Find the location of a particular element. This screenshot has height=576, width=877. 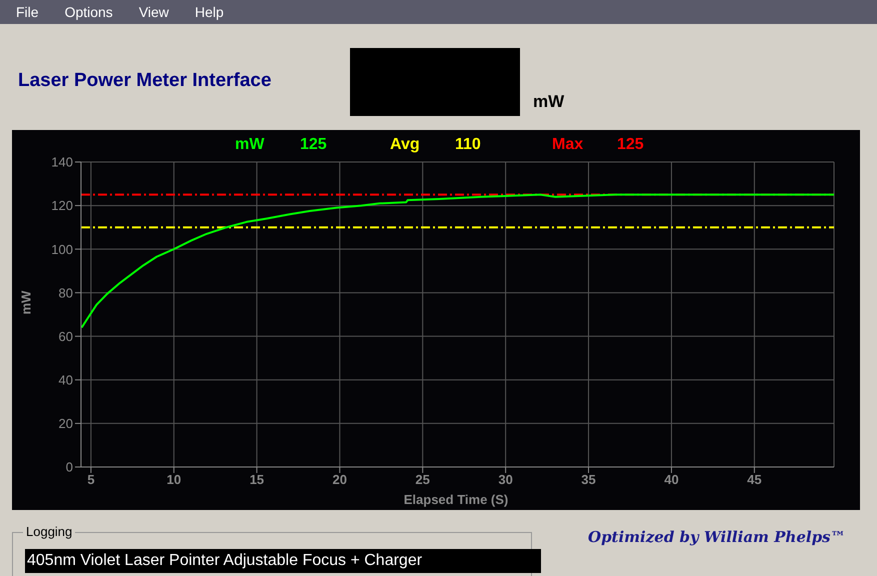

x-tick-label: 45 is located at coordinates (754, 480).